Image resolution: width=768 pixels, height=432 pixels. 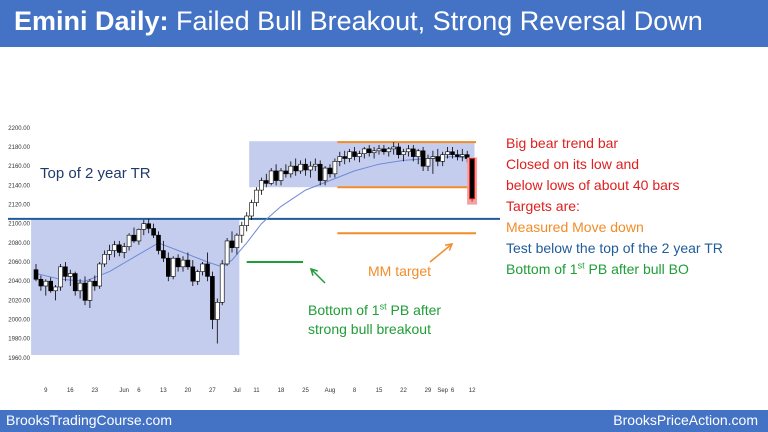 What do you see at coordinates (355, 391) in the screenshot?
I see `x-tick-label: 8` at bounding box center [355, 391].